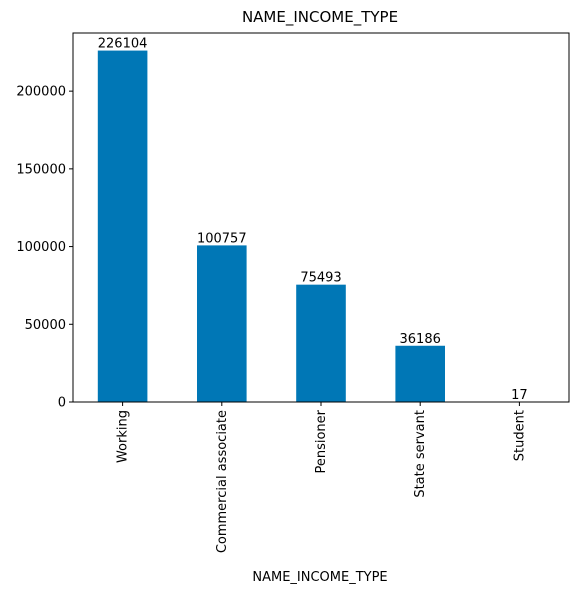  I want to click on bar-working, so click(122, 226).